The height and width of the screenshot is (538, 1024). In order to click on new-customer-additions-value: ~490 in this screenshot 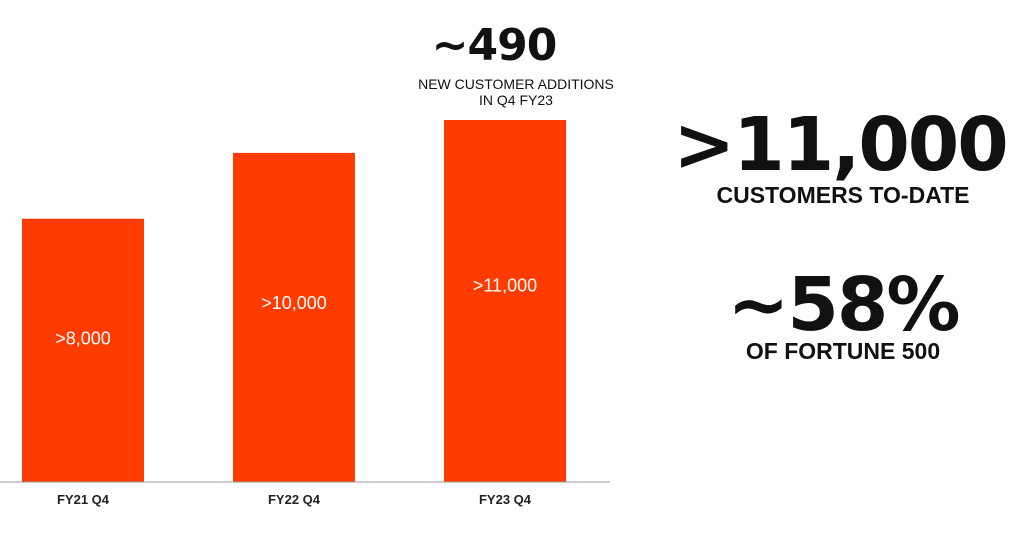, I will do `click(494, 45)`.